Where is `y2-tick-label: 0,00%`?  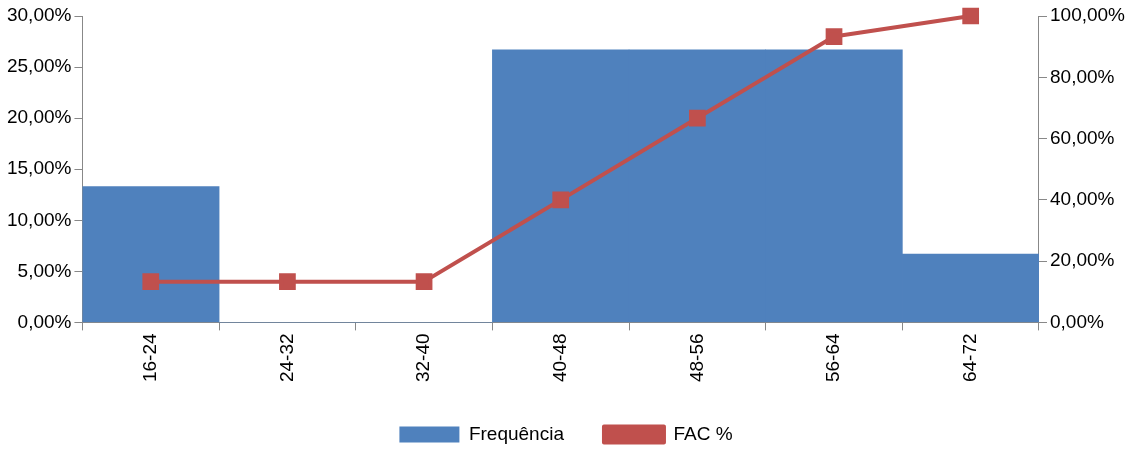 y2-tick-label: 0,00% is located at coordinates (1076, 321).